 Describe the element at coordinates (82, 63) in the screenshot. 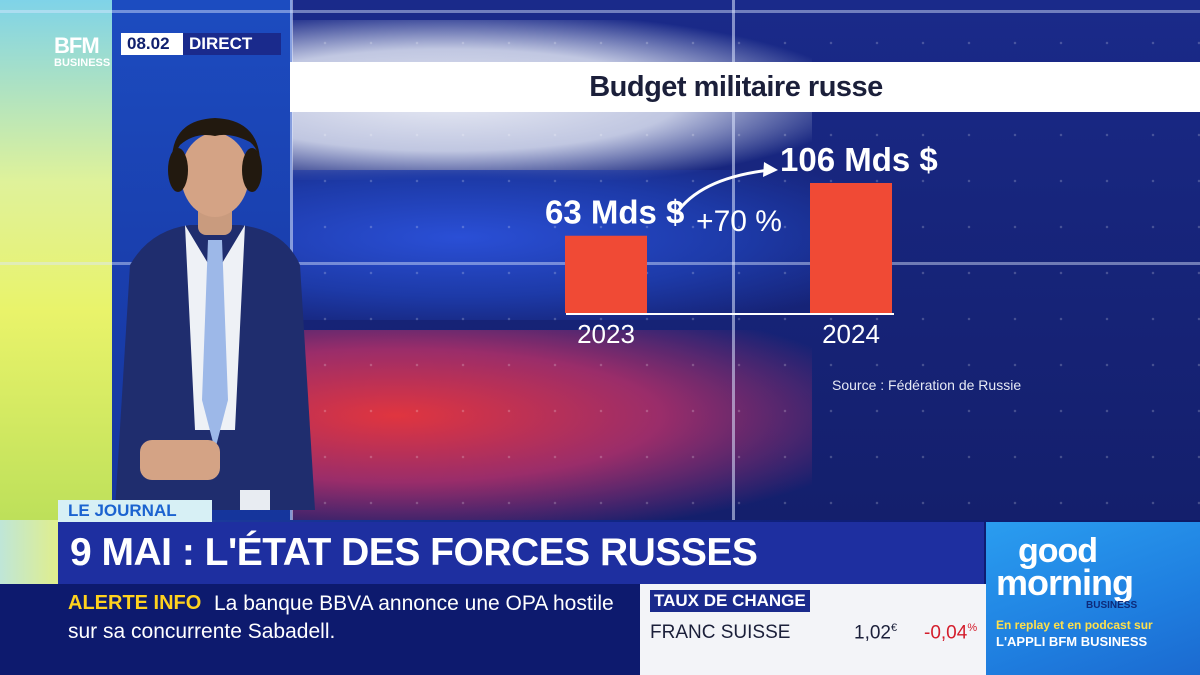

I see `logo-business-text: BUSINESS` at that location.